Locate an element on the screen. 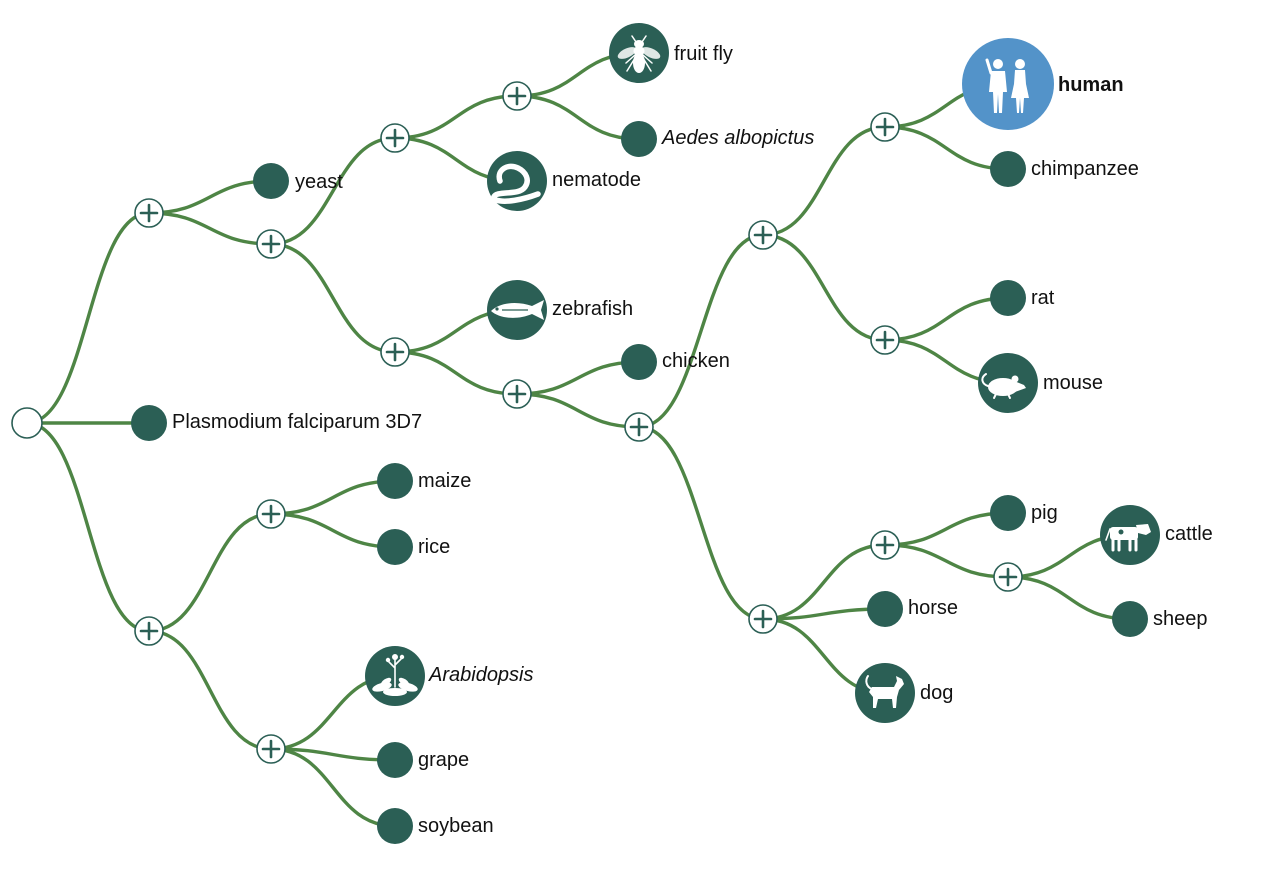 The image size is (1276, 890). species-node-plasmodium: Plasmodium falciparum 3D7 is located at coordinates (276, 423).